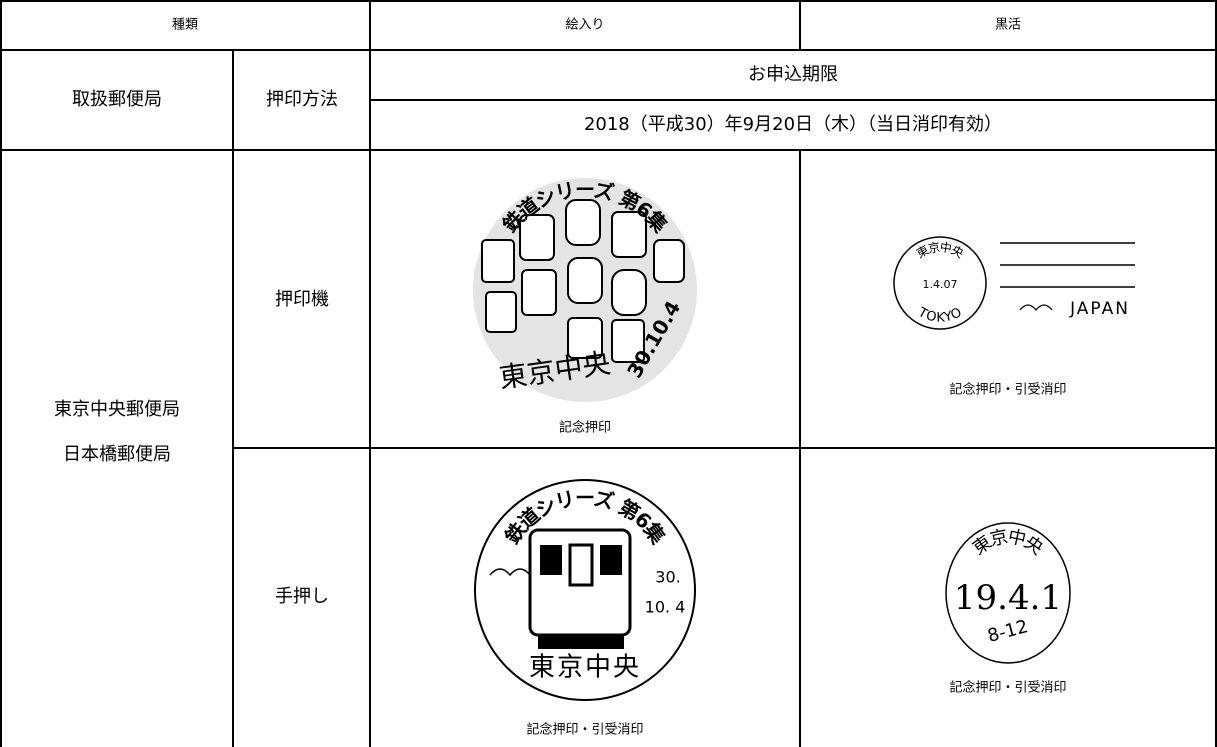  I want to click on pictorial-stamp: 鉄道シリーズ 第6集 30. 10. 4 東京中央, so click(585, 590).